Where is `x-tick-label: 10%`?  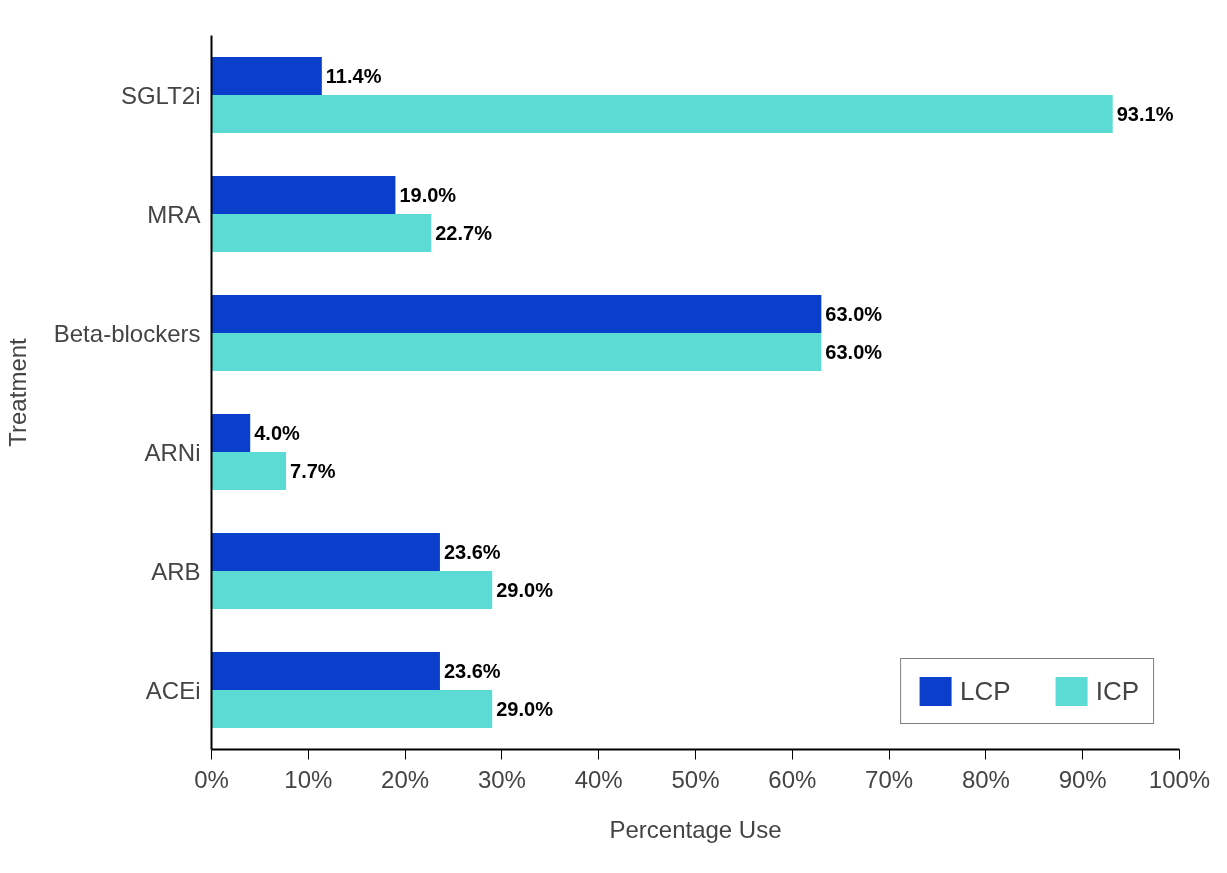 x-tick-label: 10% is located at coordinates (308, 779).